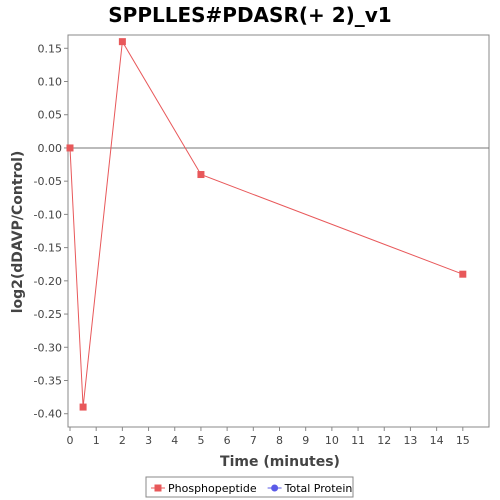  I want to click on x-axis: 0 1 2 3 4 5 6 7 8 9 10 11 12 13 14 15, so click(268, 437).